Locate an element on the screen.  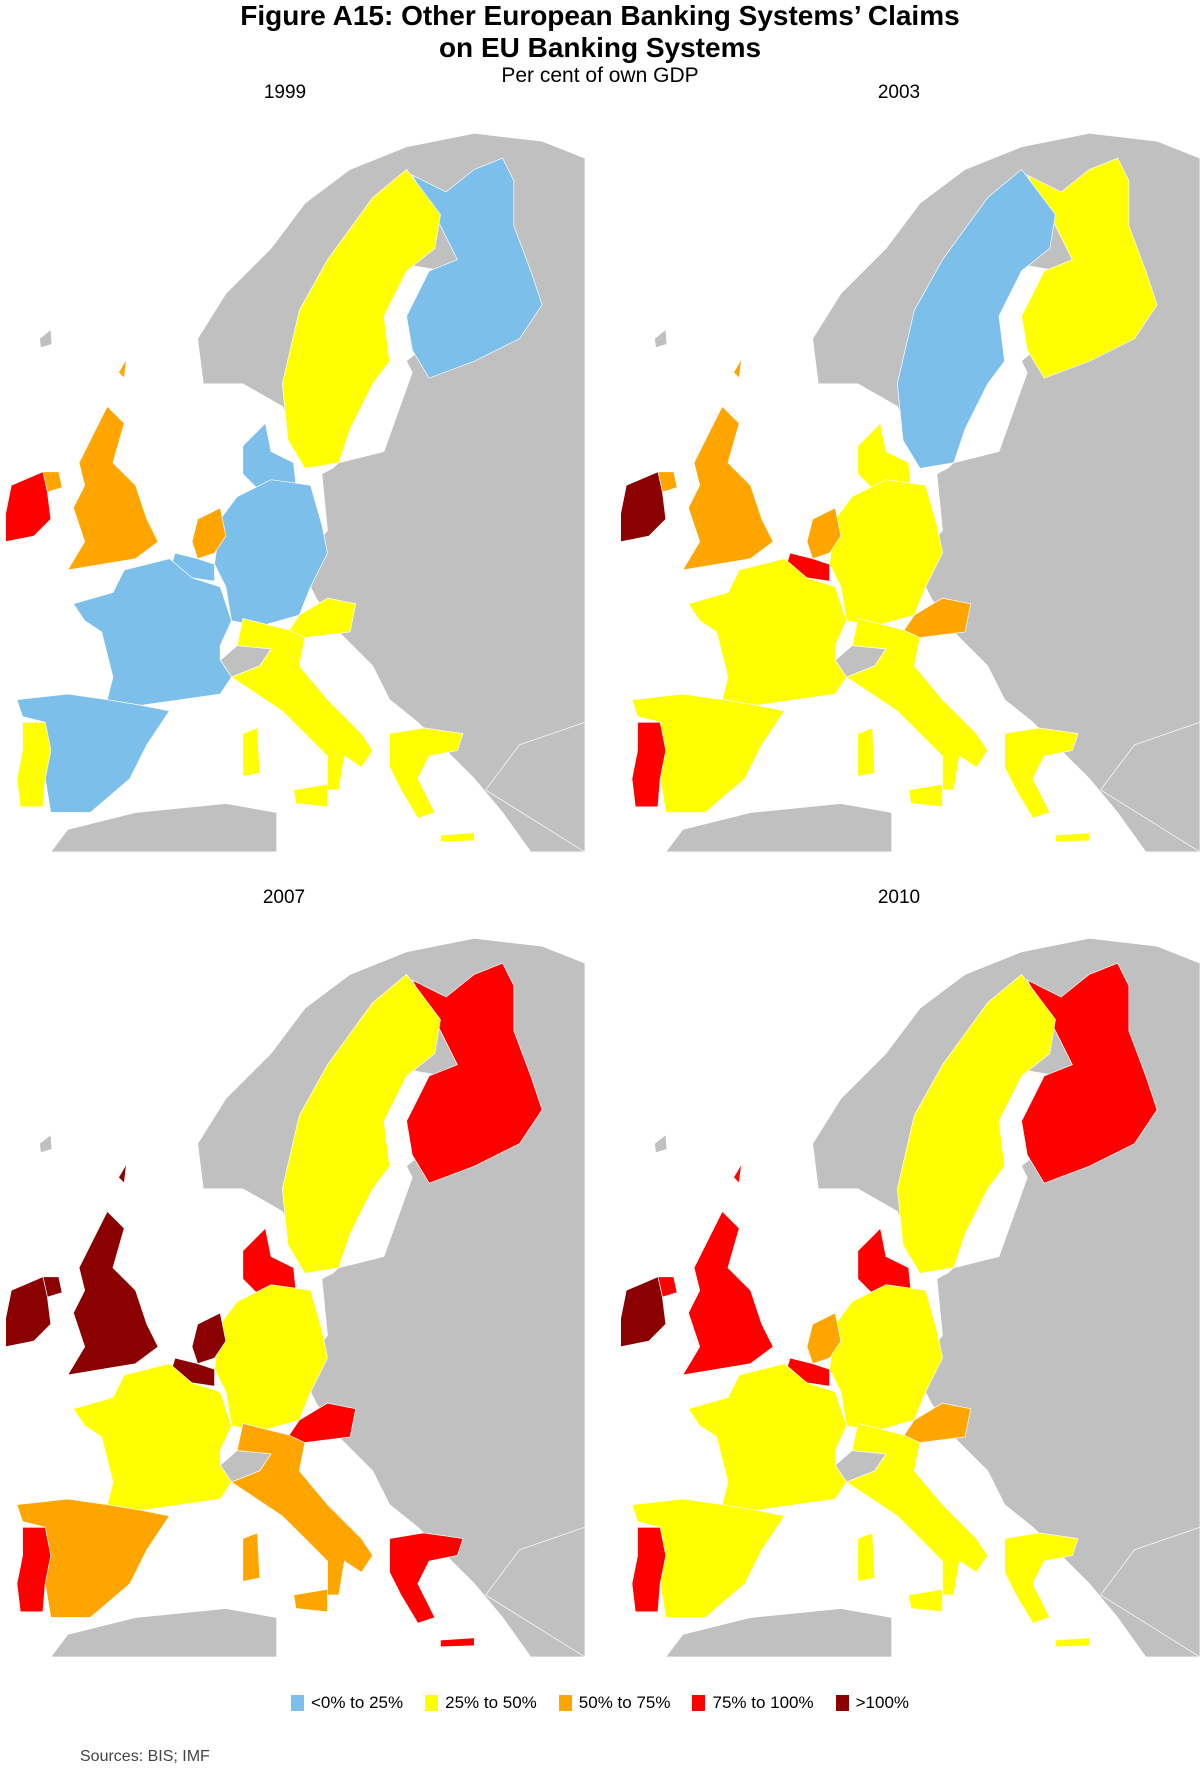
legend-item: 50% to 75% is located at coordinates (614, 1703).